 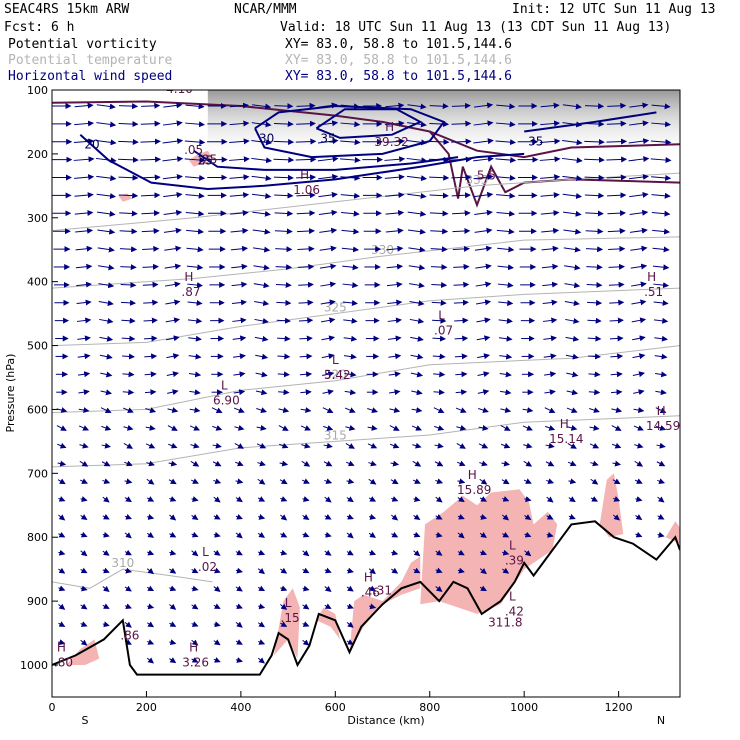 I want to click on wind-speed-contour-label: 35, so click(x=535, y=142).